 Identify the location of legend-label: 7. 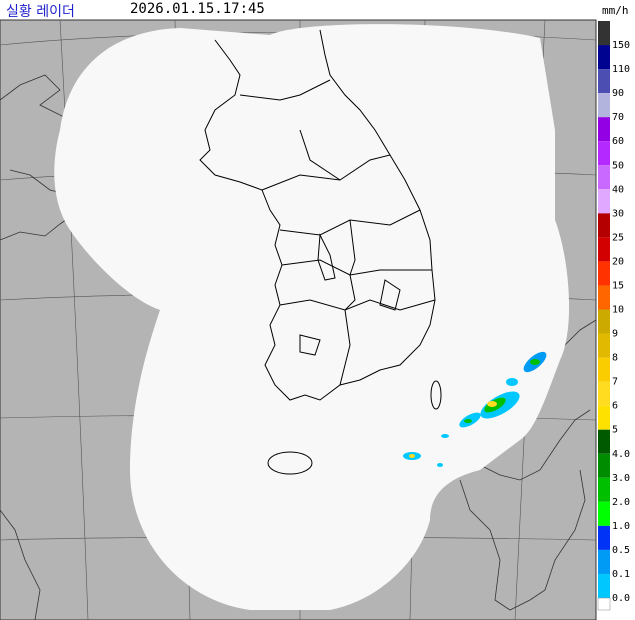
(615, 382).